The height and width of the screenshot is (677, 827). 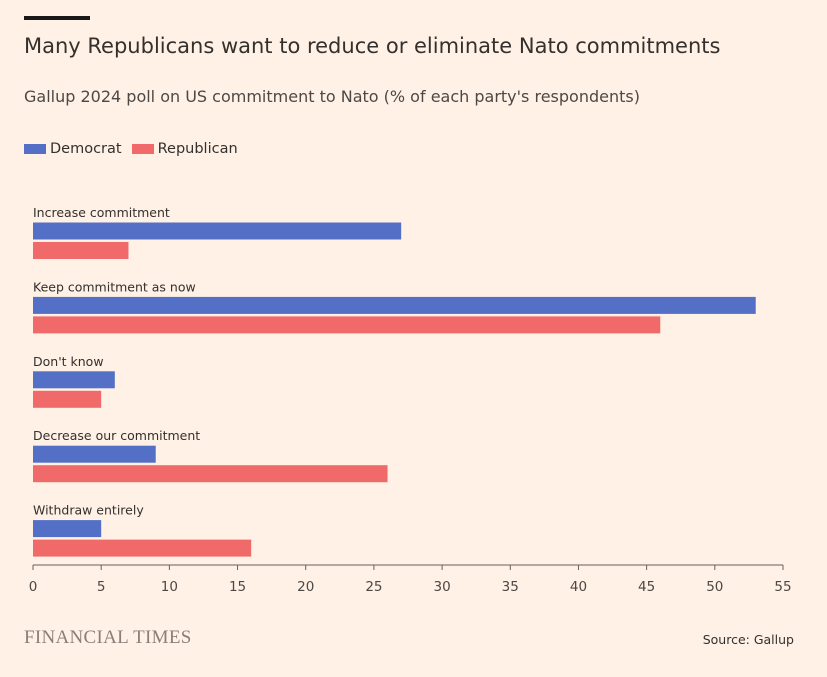 I want to click on x-tick-label: 10, so click(x=169, y=587).